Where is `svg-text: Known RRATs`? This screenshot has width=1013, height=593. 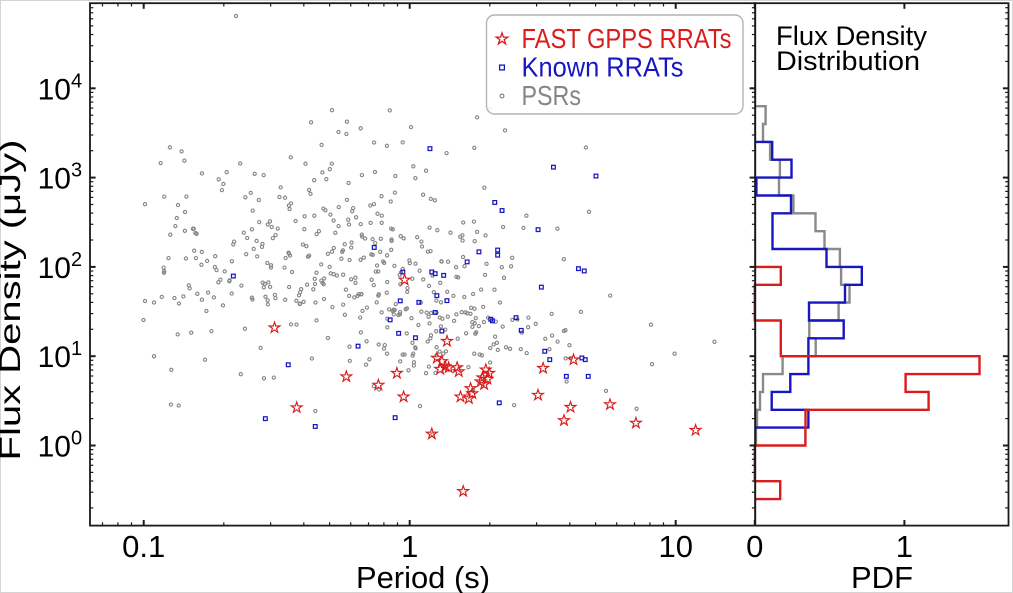
svg-text: Known RRATs is located at coordinates (603, 67).